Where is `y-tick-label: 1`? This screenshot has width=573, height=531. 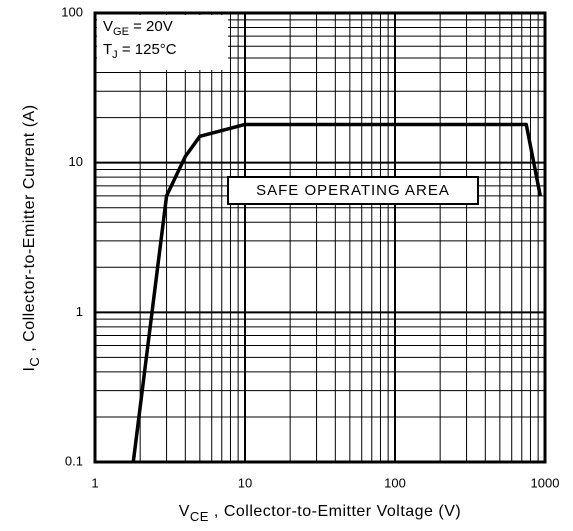
y-tick-label: 1 is located at coordinates (79, 311).